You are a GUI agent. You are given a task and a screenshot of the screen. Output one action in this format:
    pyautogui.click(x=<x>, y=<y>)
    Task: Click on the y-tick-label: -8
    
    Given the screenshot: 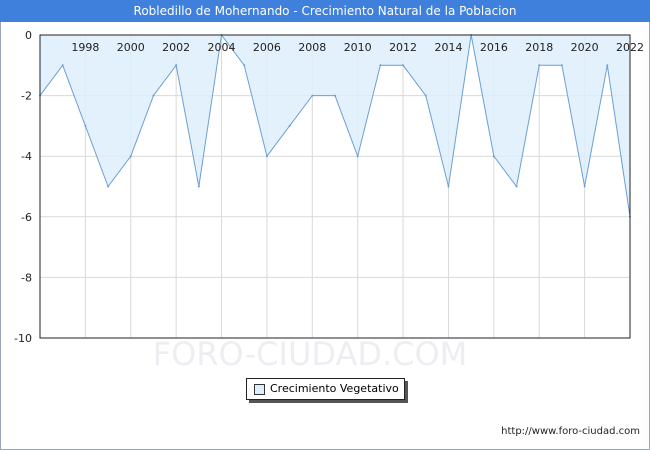 What is the action you would take?
    pyautogui.click(x=26, y=277)
    